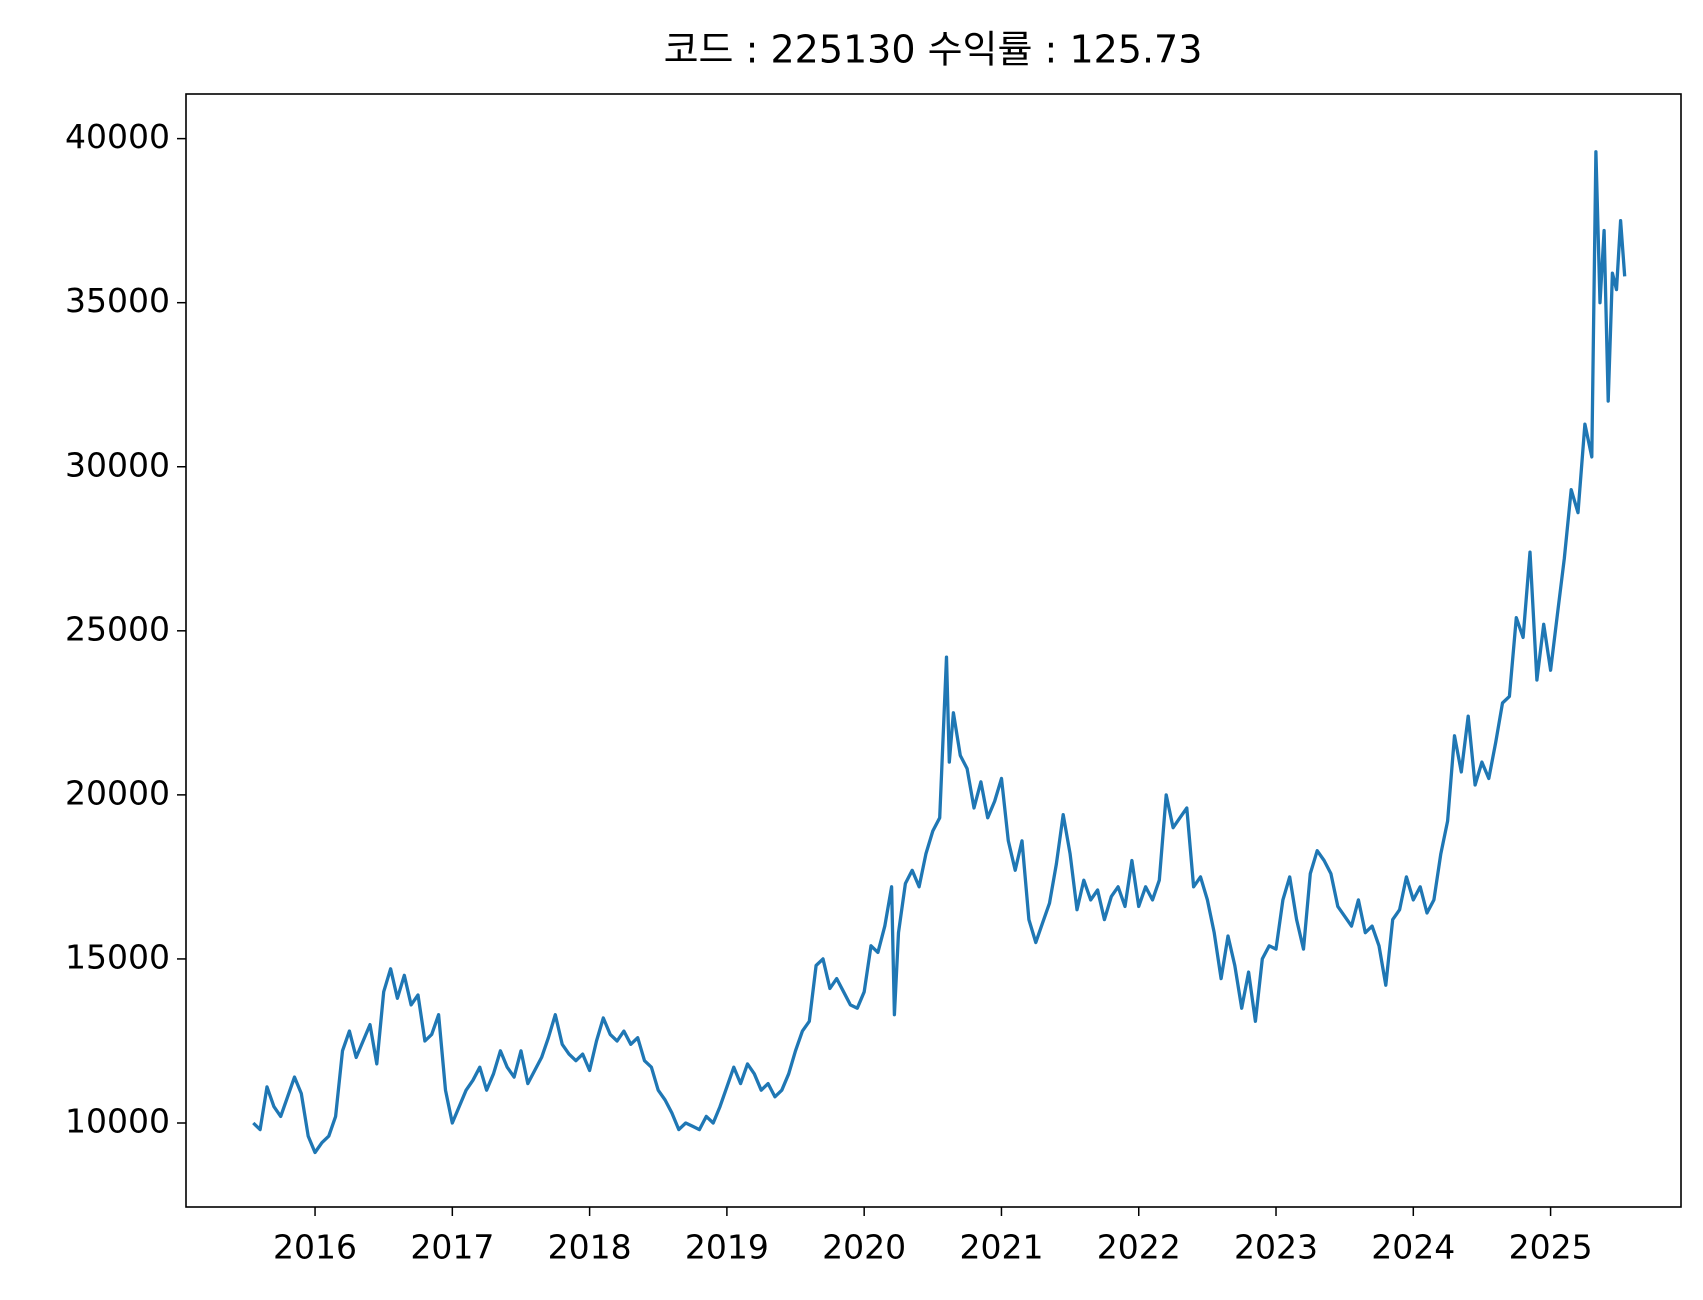 The width and height of the screenshot is (1703, 1300). I want to click on y-tick-label: 20000, so click(117, 792).